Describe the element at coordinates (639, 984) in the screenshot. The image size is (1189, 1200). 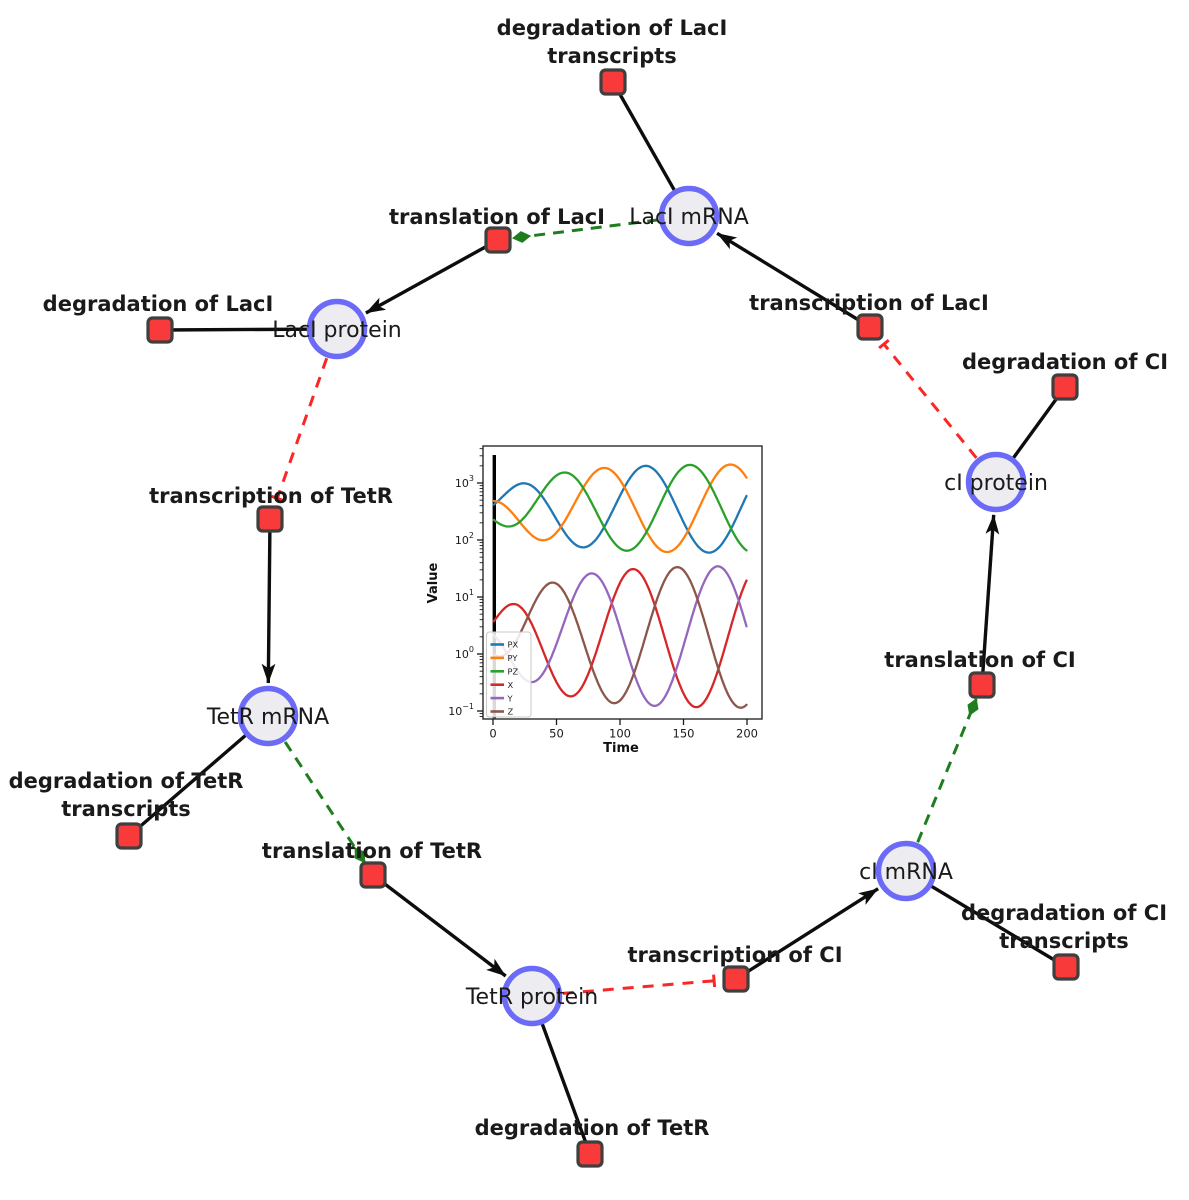
I see `edge-inhibition-TetR_protein-to-transcription_CI` at that location.